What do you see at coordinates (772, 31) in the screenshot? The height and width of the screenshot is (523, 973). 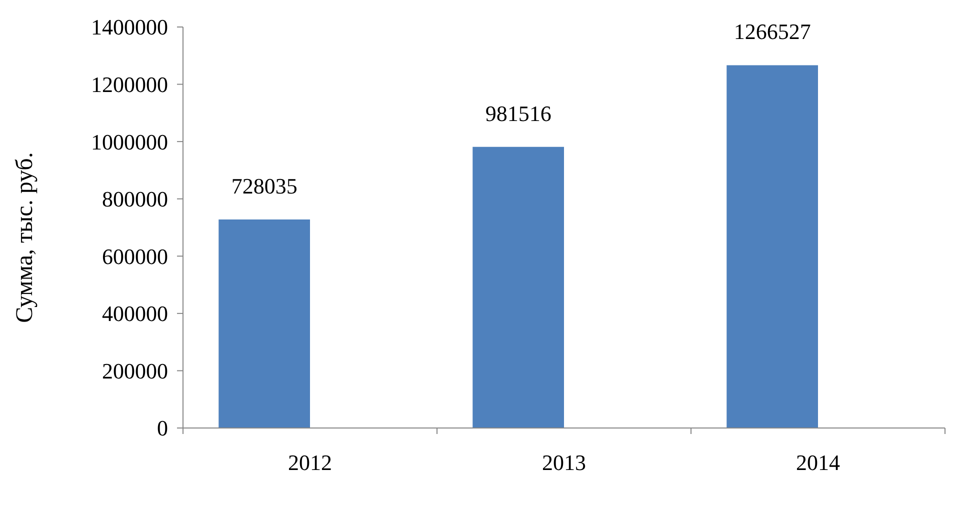 I see `data-label: 1266527` at bounding box center [772, 31].